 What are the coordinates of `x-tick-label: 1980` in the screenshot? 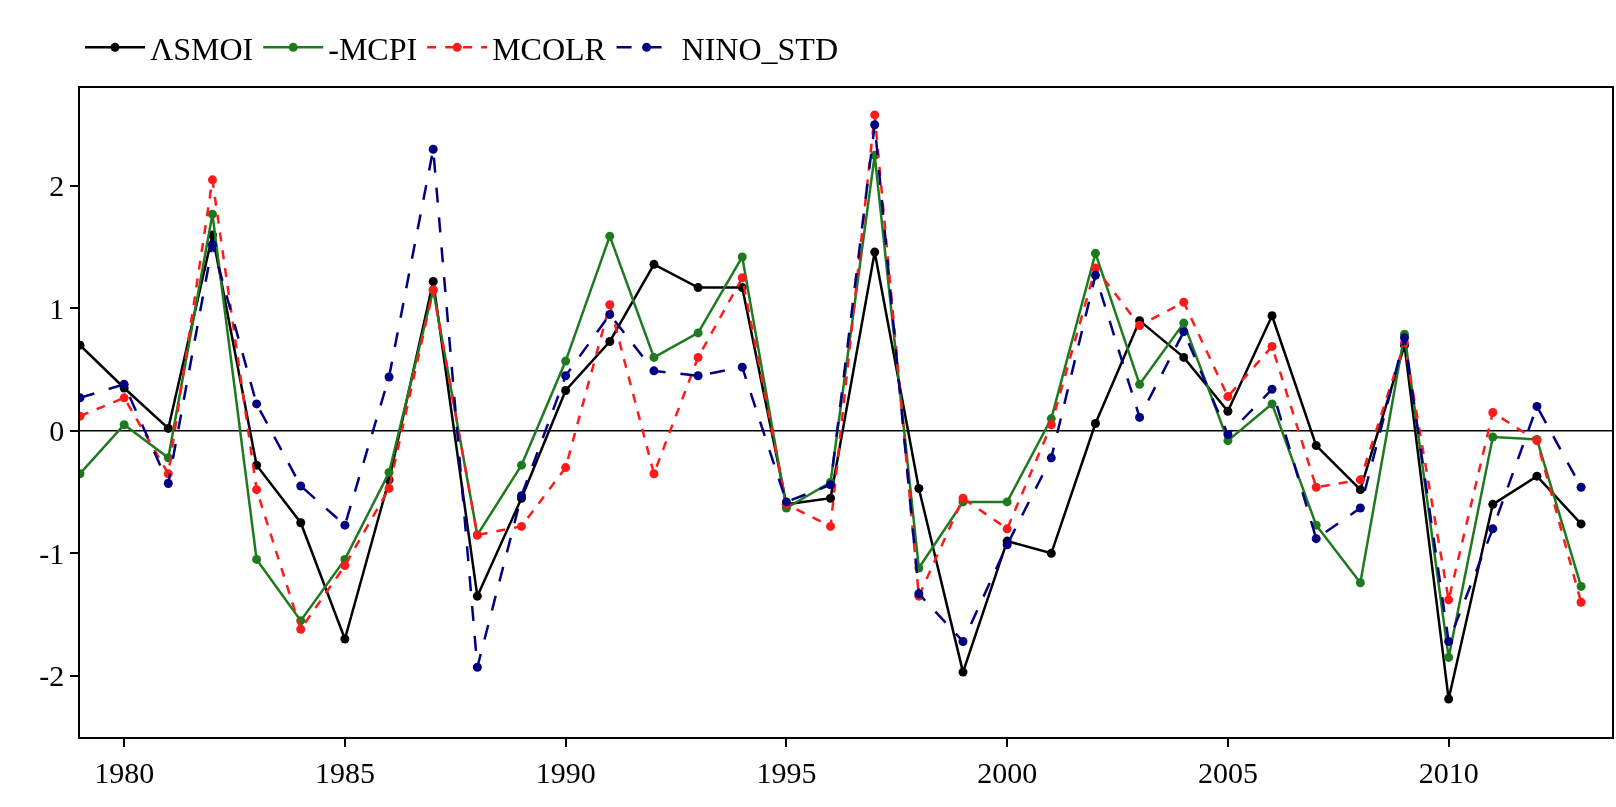 It's located at (124, 772).